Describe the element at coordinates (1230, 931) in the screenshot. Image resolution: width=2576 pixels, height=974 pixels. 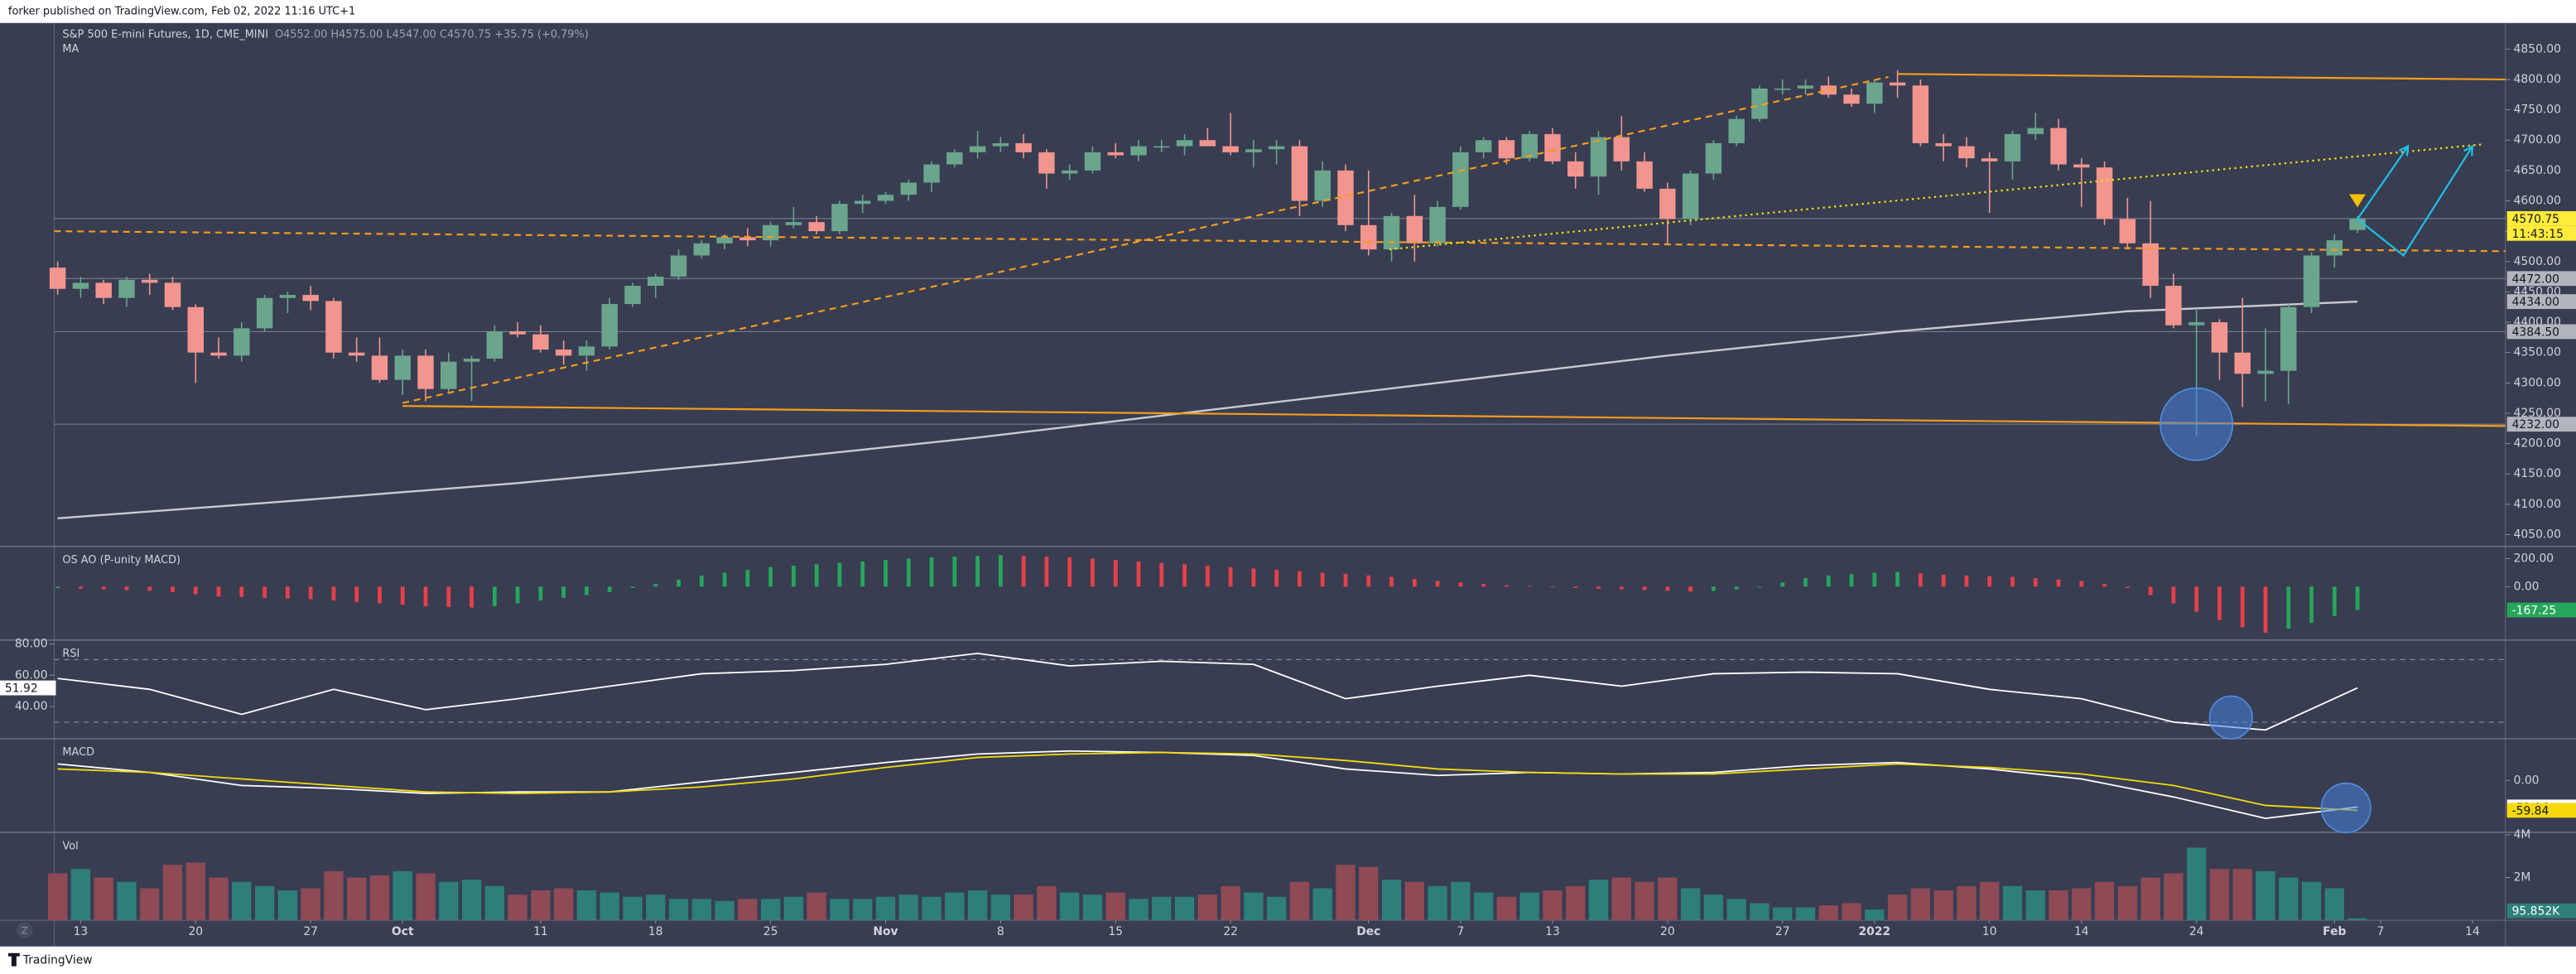
I see `x-tick-label: 22` at that location.